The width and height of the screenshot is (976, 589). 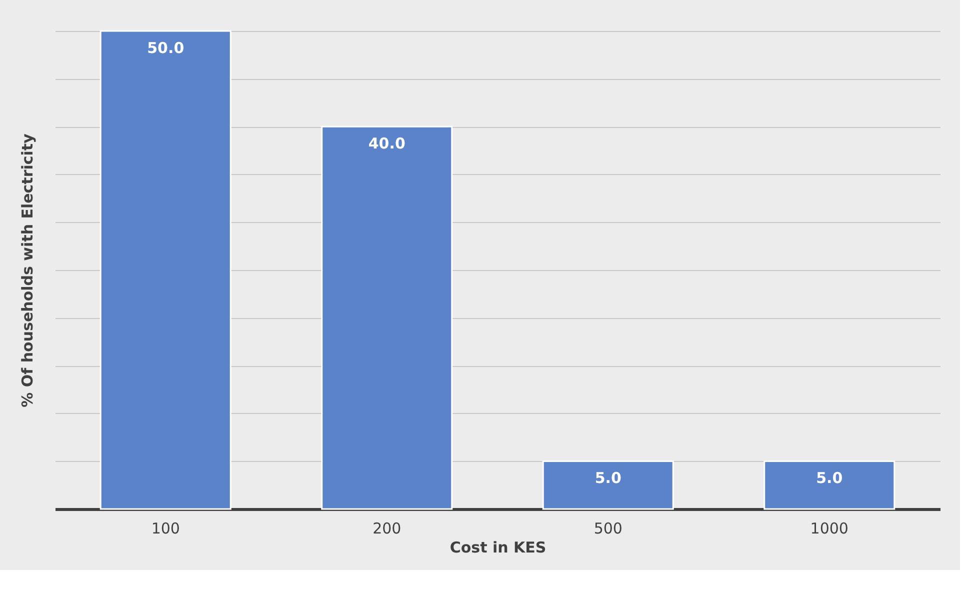 I want to click on y-axis-title: % Of households with Electricity, so click(x=27, y=270).